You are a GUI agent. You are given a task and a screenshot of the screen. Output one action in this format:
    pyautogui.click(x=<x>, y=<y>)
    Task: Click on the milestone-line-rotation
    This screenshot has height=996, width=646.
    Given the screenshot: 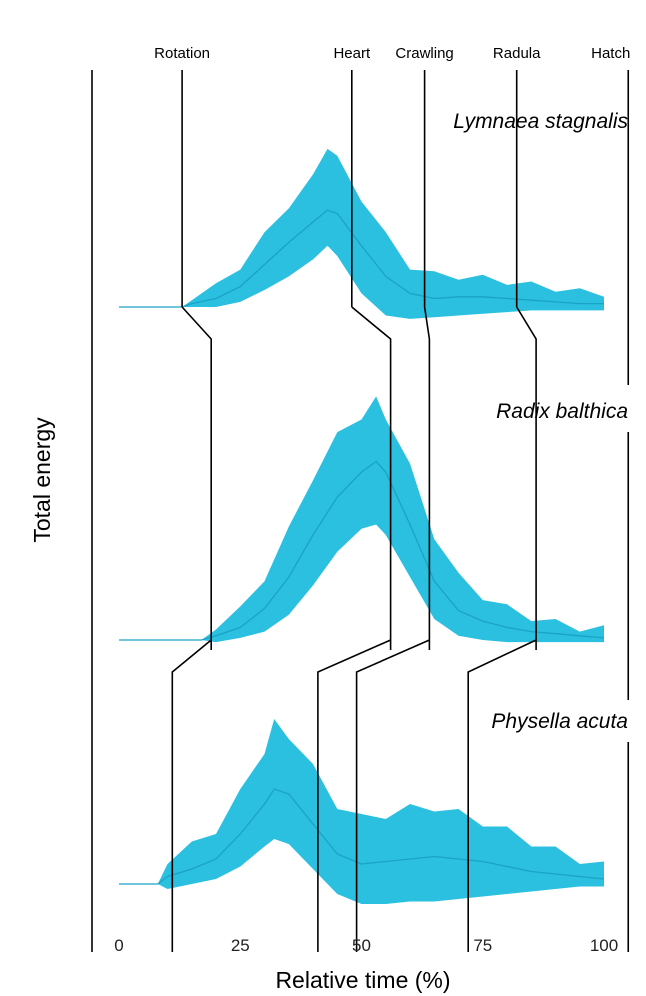 What is the action you would take?
    pyautogui.click(x=191, y=511)
    